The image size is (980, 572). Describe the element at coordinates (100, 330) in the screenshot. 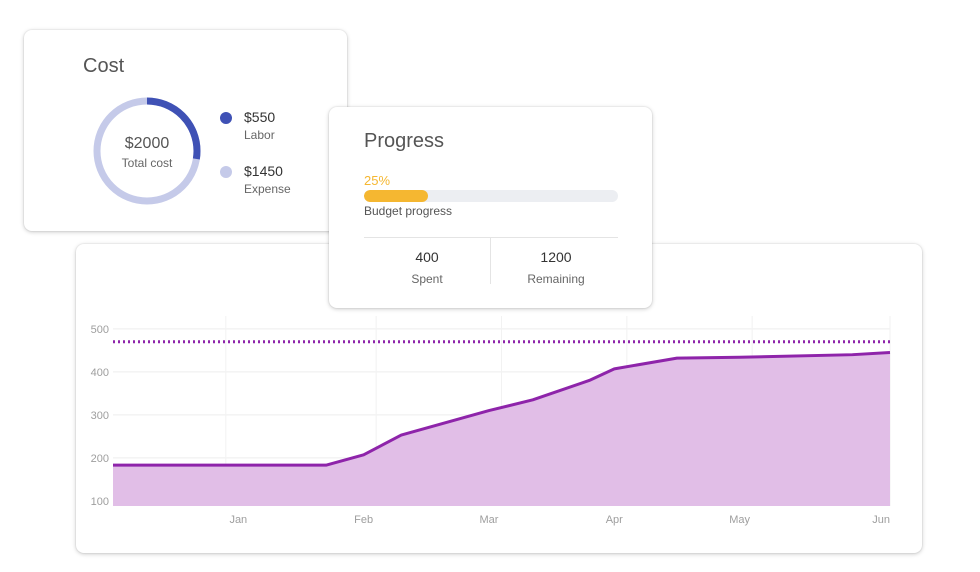

I see `y-tick-label: 500` at that location.